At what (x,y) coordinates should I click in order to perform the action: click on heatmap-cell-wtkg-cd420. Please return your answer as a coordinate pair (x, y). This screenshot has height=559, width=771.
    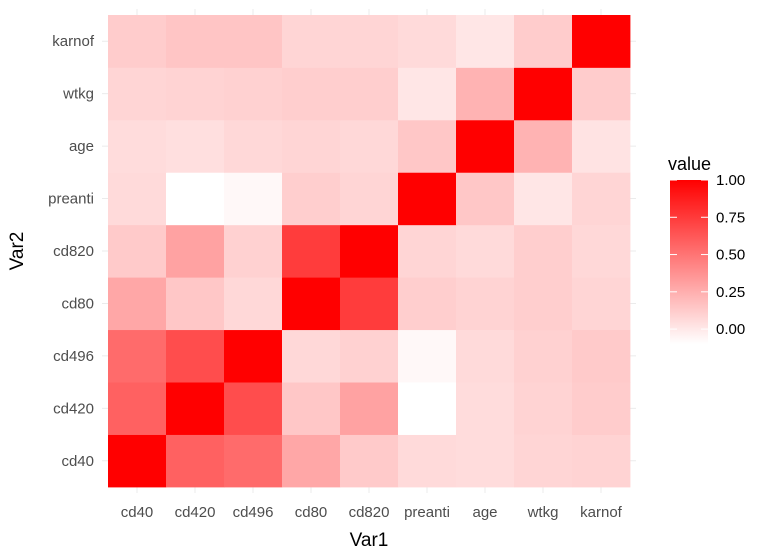
    Looking at the image, I should click on (543, 408).